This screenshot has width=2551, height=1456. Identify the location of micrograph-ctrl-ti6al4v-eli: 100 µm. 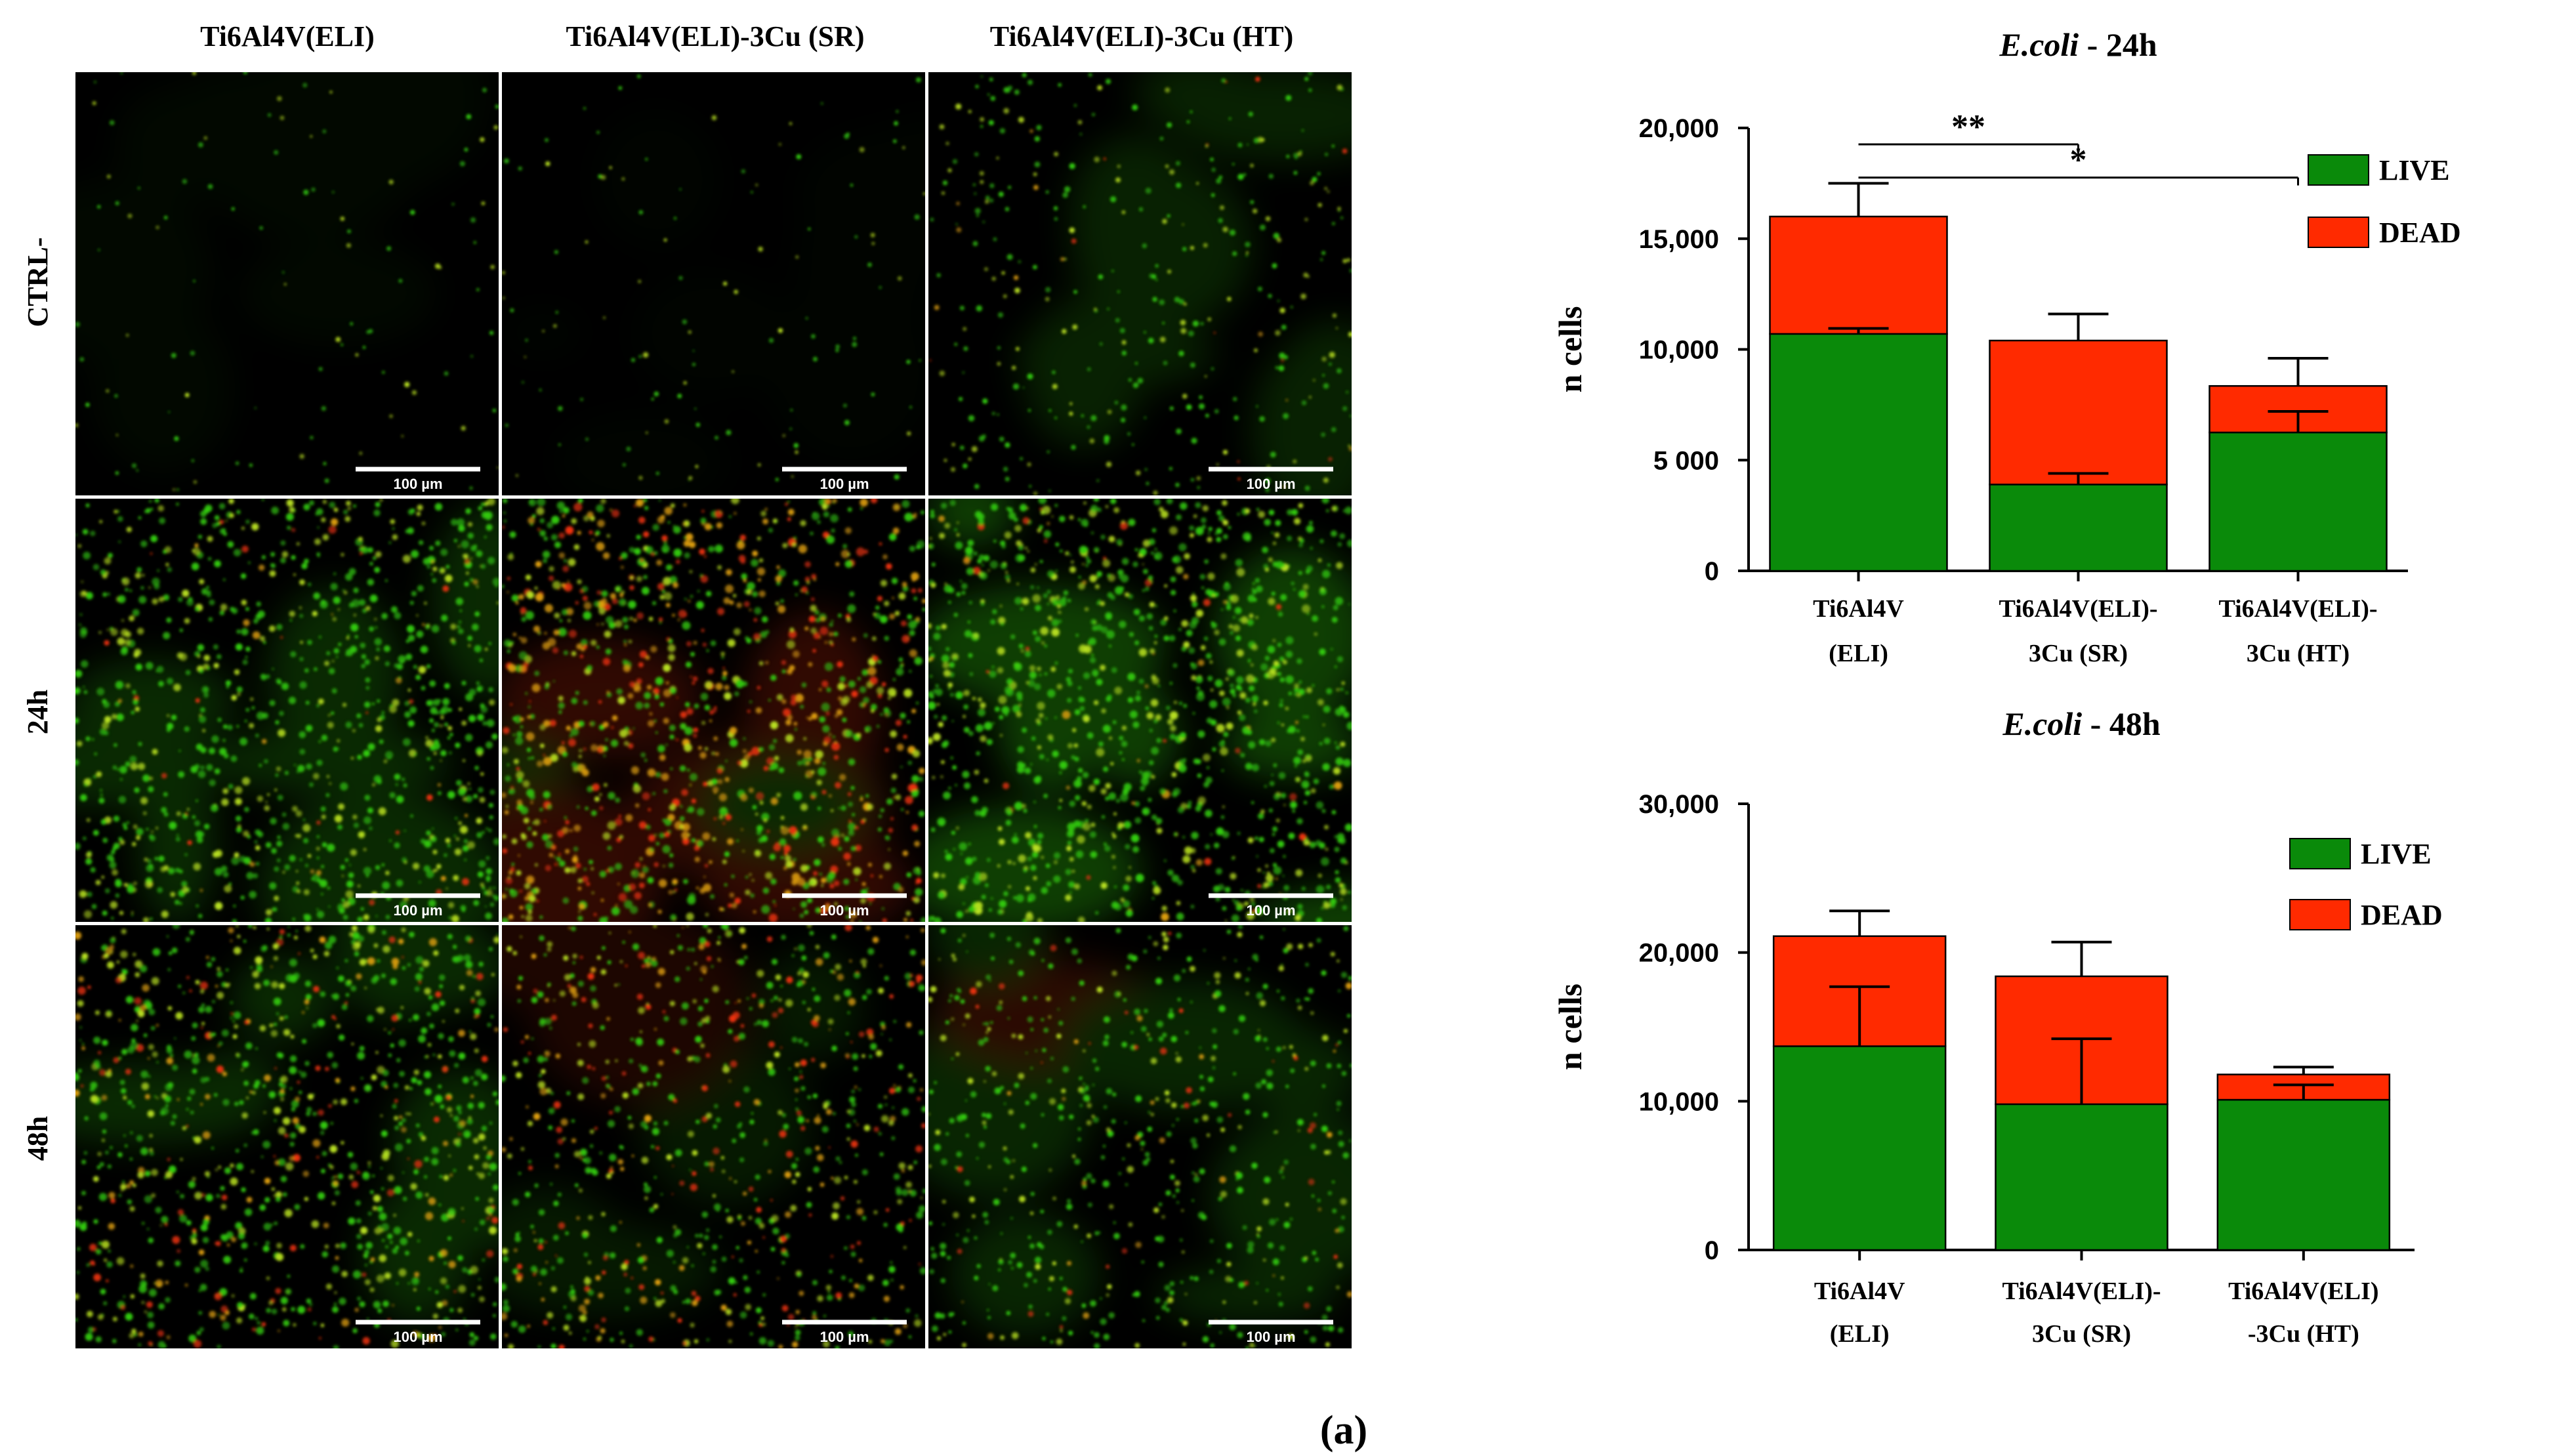
(287, 283).